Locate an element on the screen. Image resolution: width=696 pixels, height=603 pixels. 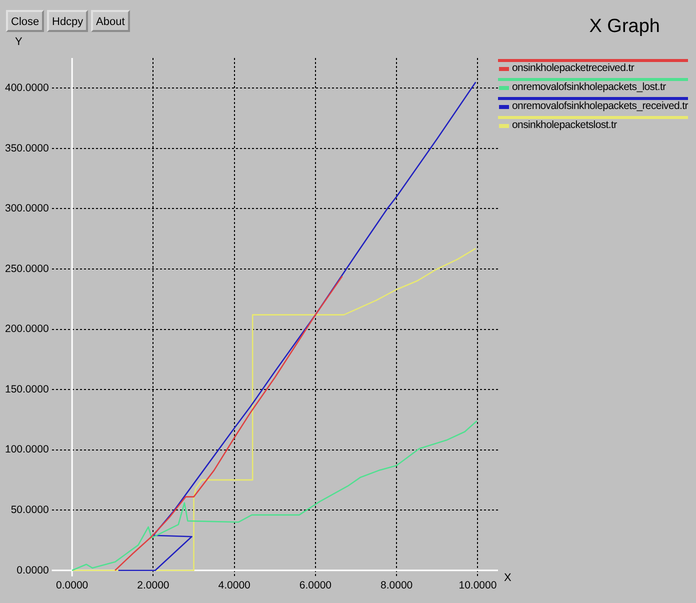
x-tick-label: 2.0000 is located at coordinates (153, 586).